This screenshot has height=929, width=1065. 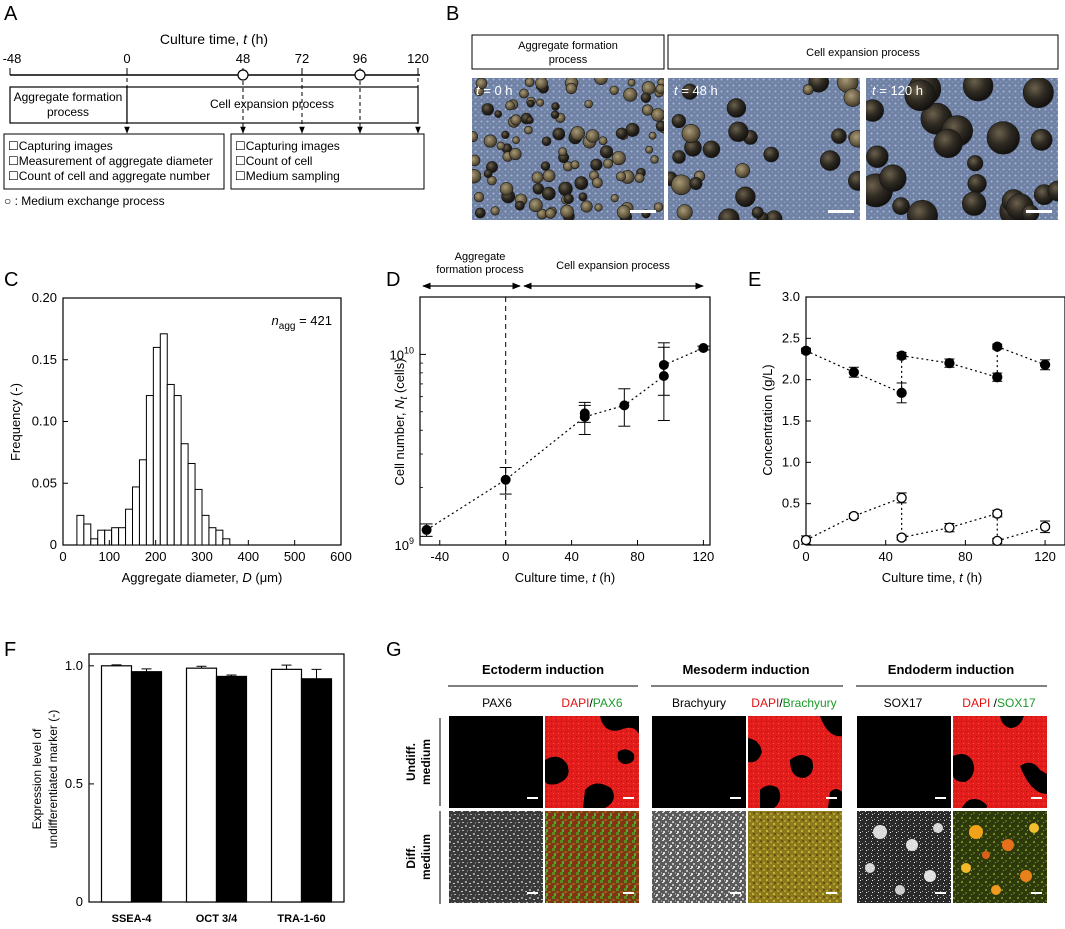 I want to click on aggregate-header-box, so click(x=568, y=52).